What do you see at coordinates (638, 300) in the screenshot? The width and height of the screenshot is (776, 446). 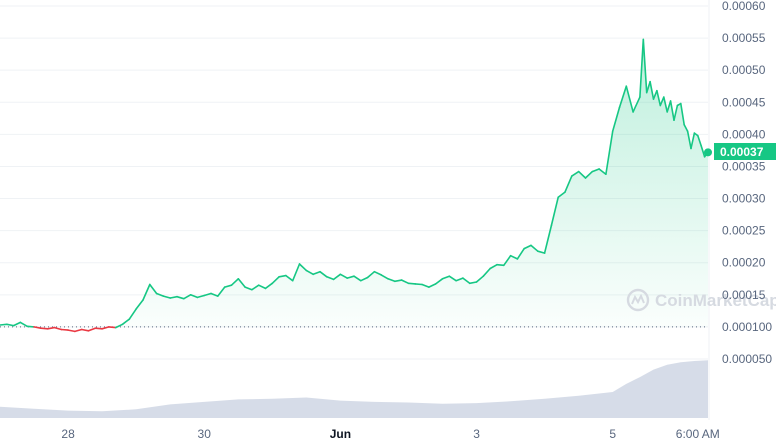 I see `coinmarketcap-logo-icon` at bounding box center [638, 300].